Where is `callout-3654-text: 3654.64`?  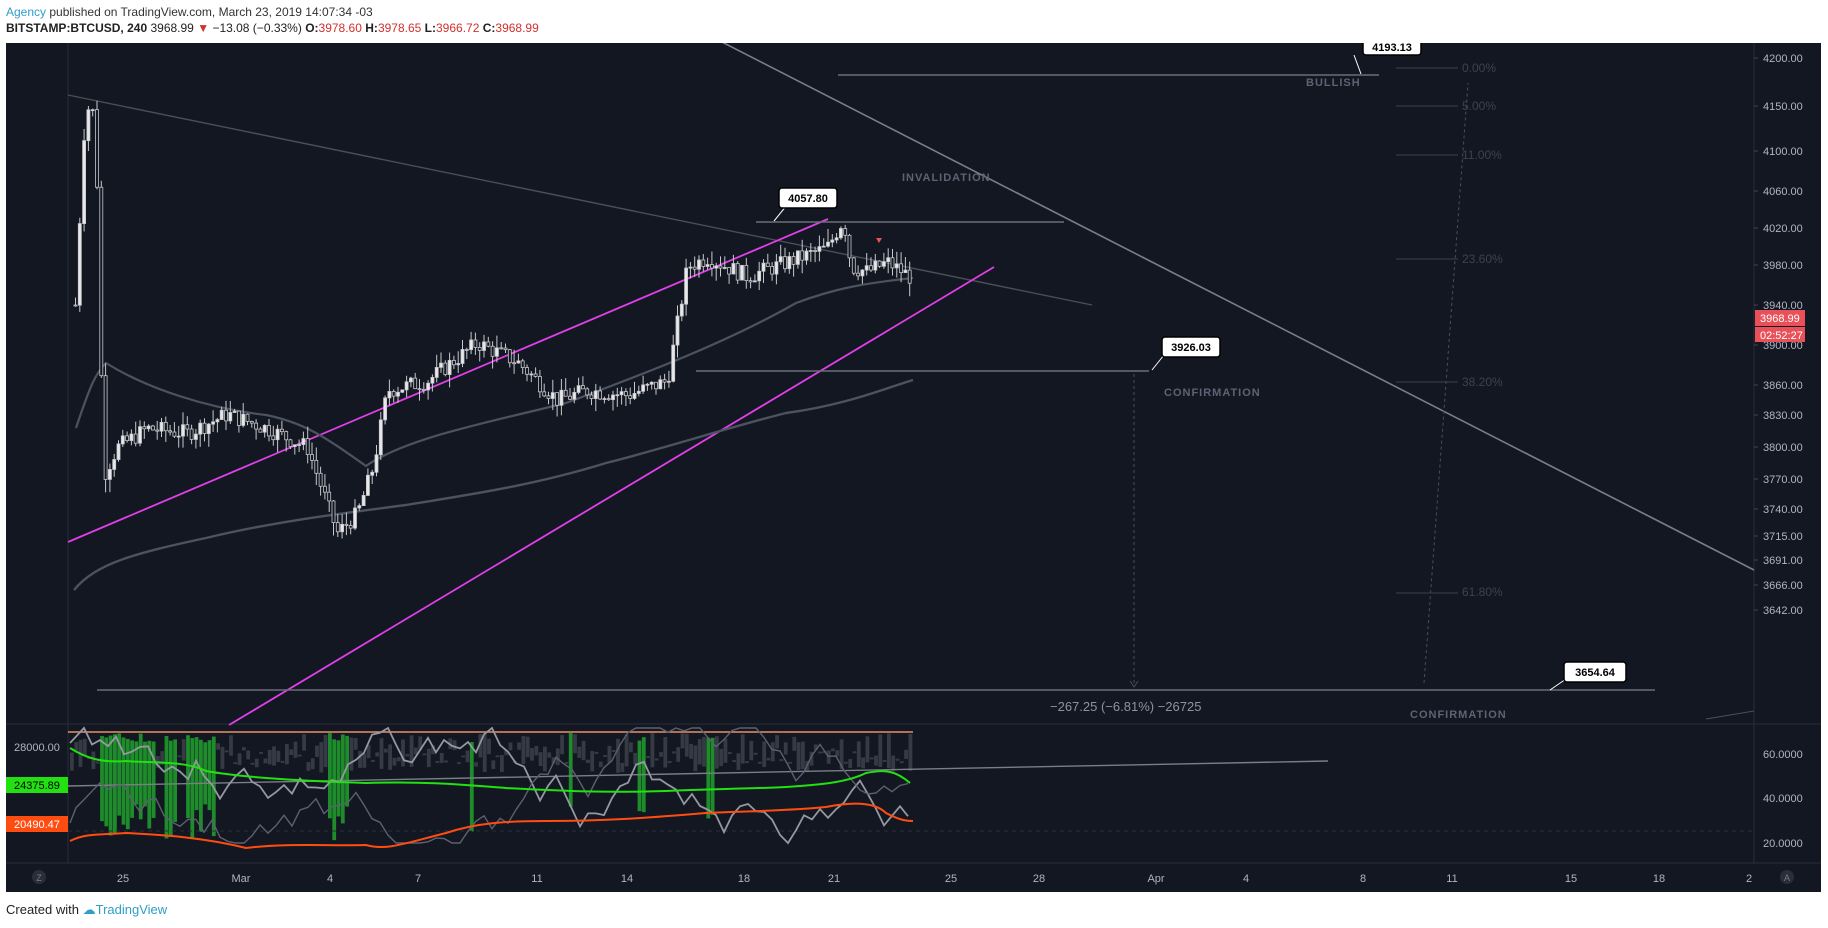
callout-3654-text: 3654.64 is located at coordinates (1595, 673).